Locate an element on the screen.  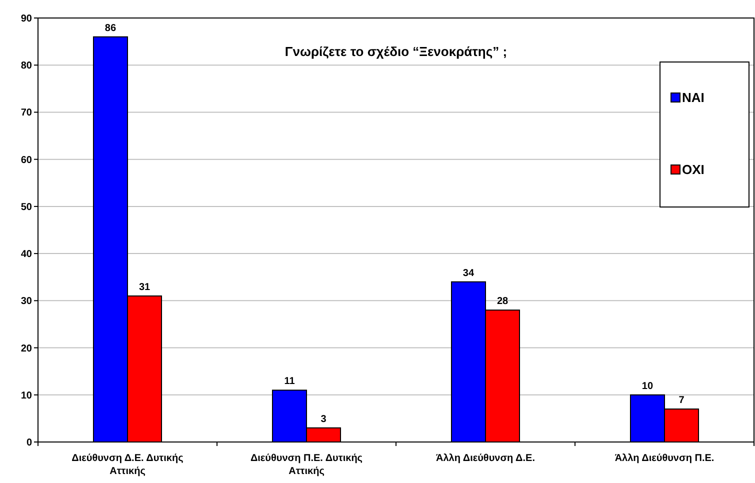
legend-label: ΟΧΙ is located at coordinates (693, 169).